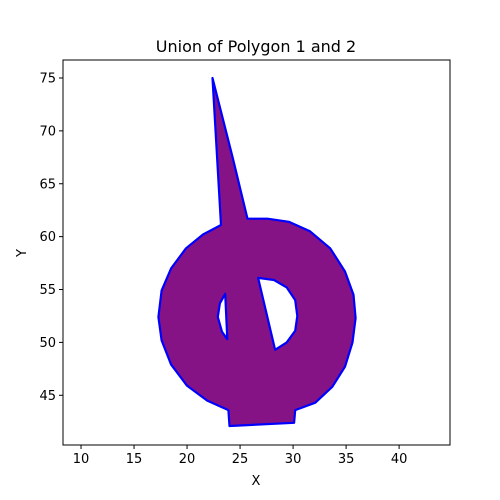  Describe the element at coordinates (47, 237) in the screenshot. I see `y-tick-label: 60` at that location.